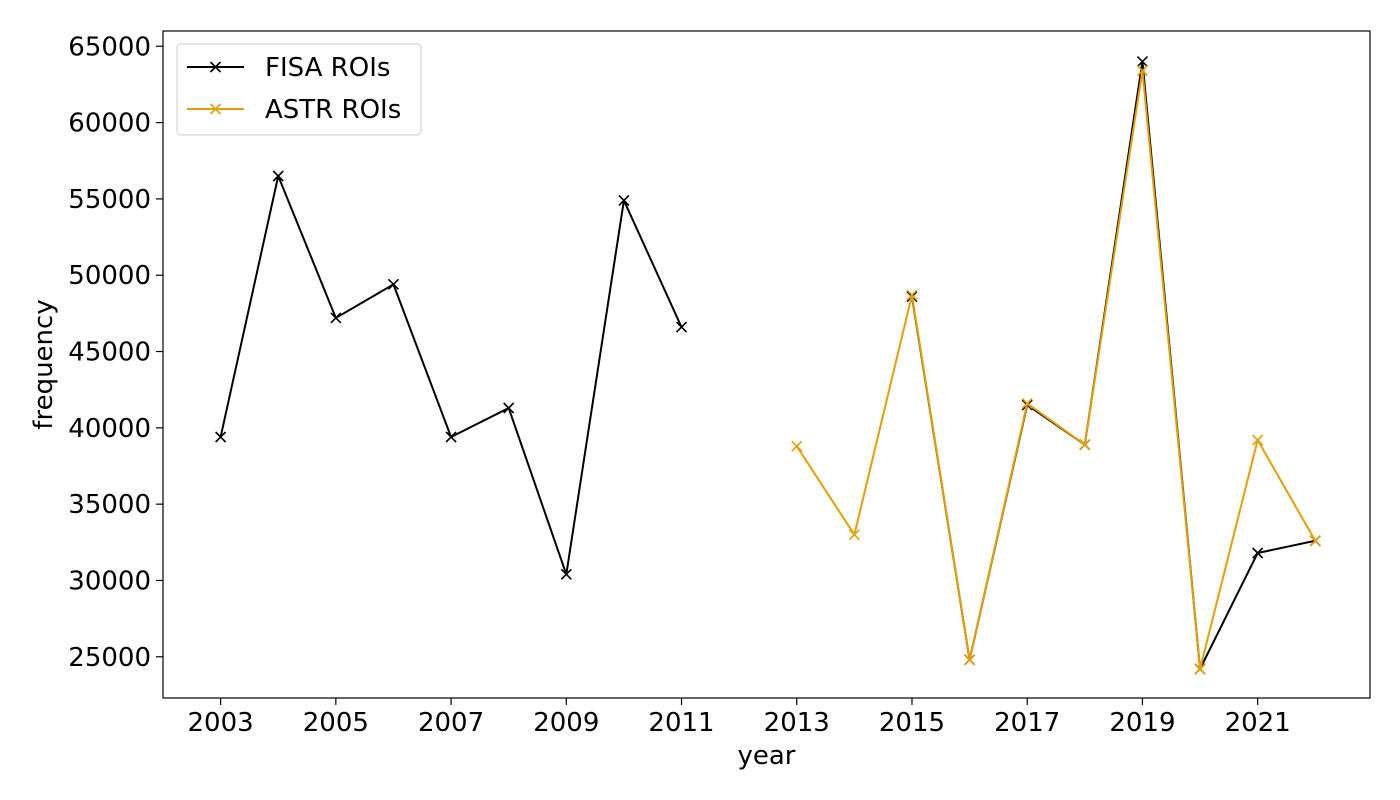 The image size is (1400, 800). Describe the element at coordinates (681, 723) in the screenshot. I see `x-tick-label: 2011` at that location.